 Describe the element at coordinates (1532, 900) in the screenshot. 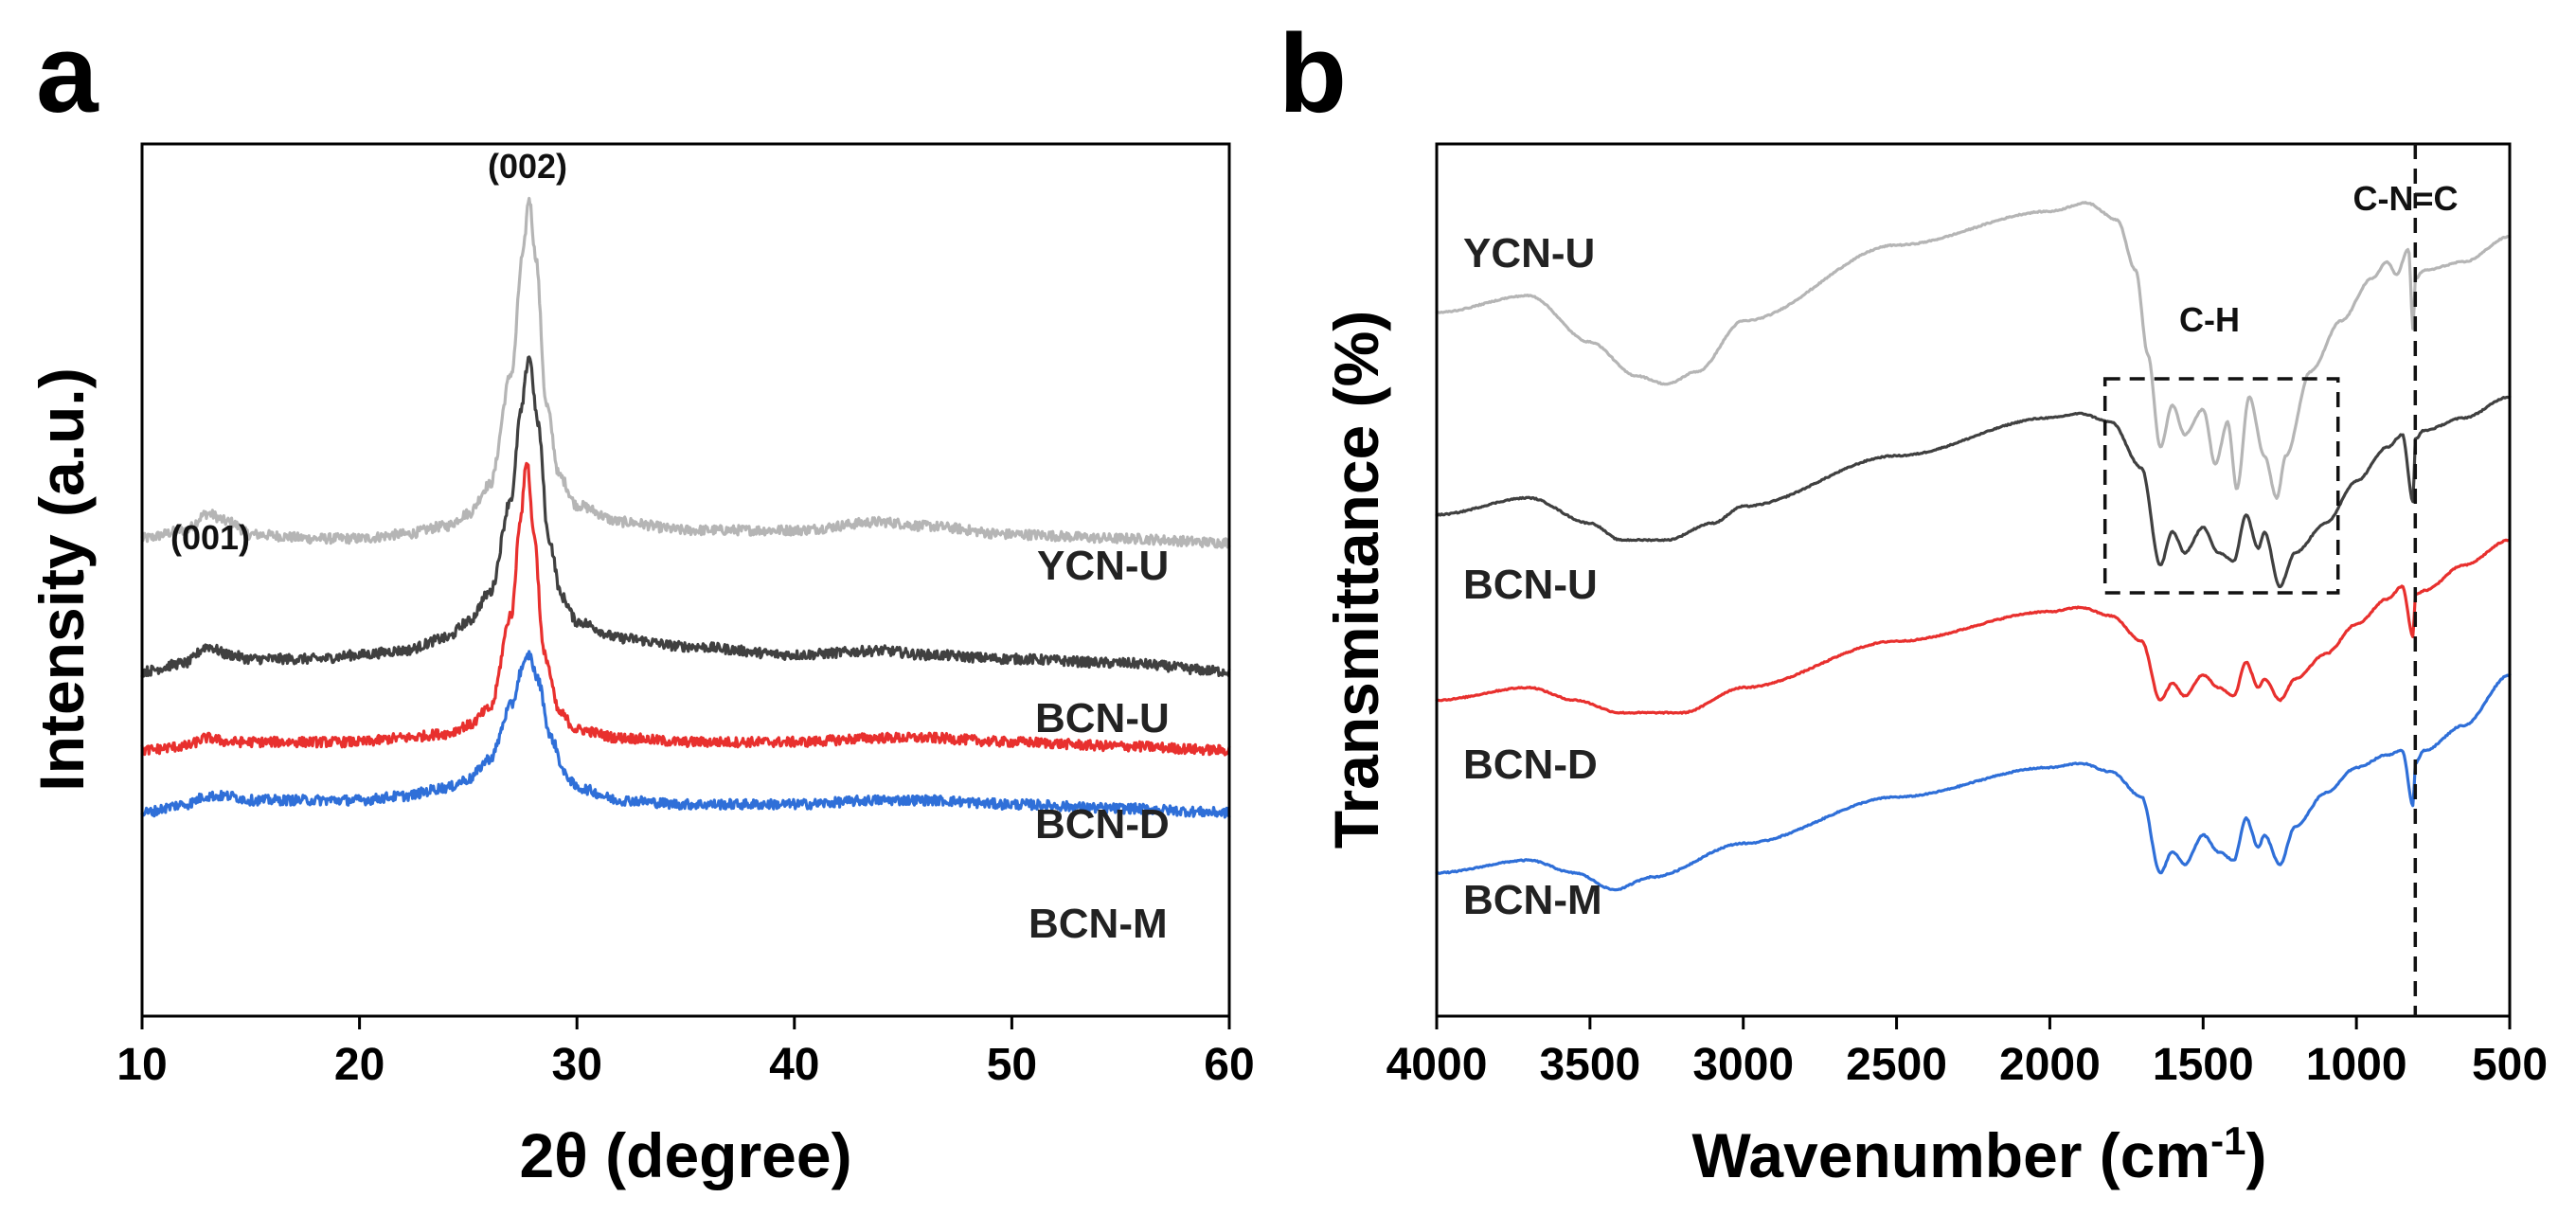

I see `ftir-label-bcn-m: BCN-M` at that location.